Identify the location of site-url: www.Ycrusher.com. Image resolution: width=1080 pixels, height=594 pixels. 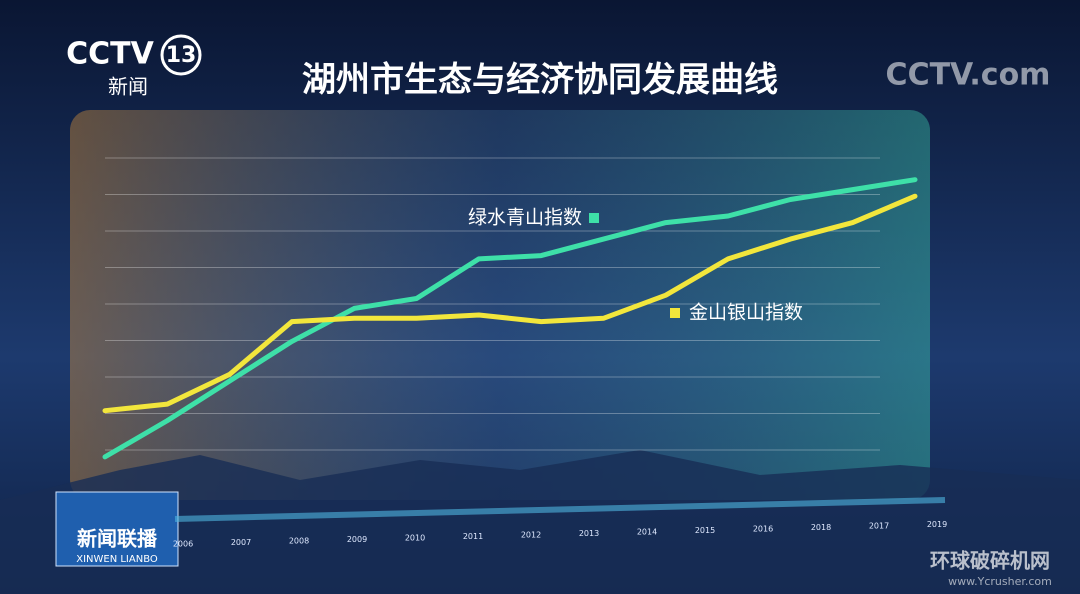
(1000, 581).